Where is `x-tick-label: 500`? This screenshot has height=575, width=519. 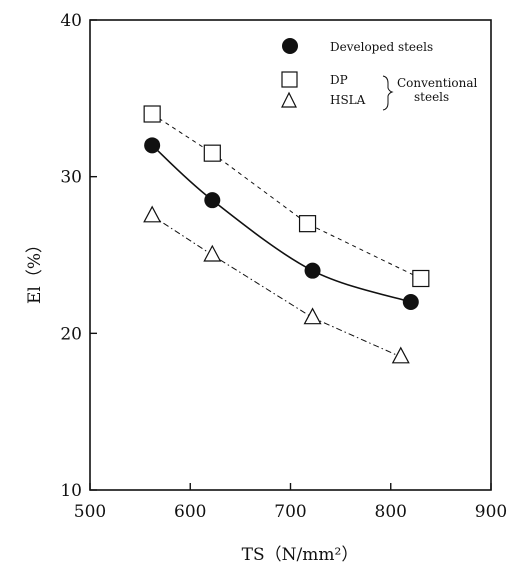 x-tick-label: 500 is located at coordinates (90, 512).